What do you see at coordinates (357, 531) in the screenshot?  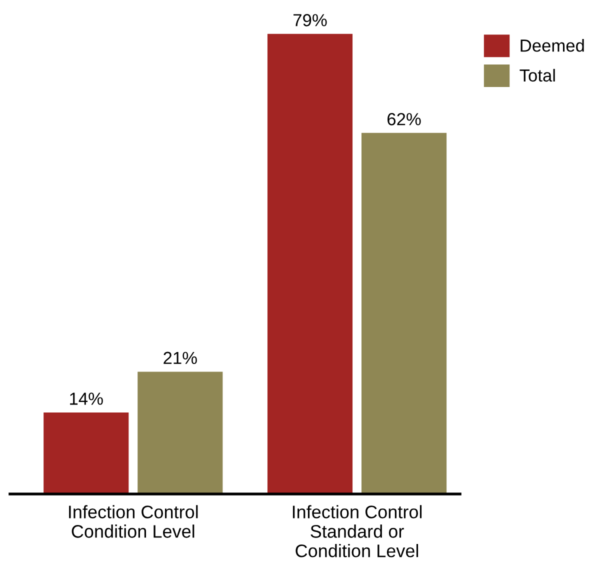 I see `x-tick-label: Infection Control Standard or Condition Level` at bounding box center [357, 531].